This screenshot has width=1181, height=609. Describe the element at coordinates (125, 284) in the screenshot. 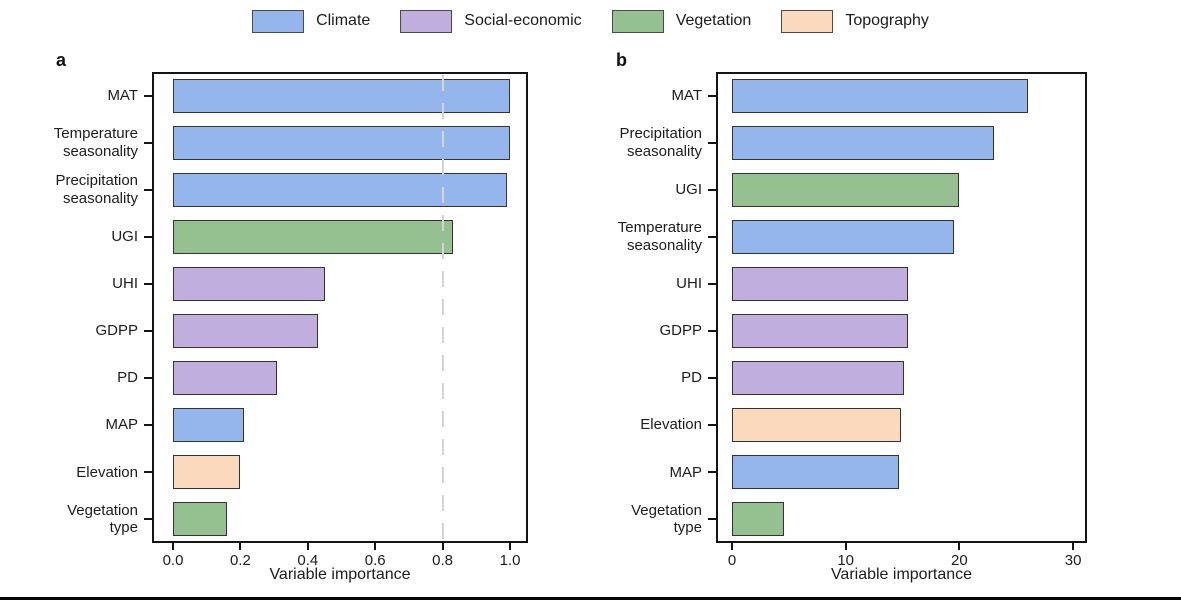

I see `y-label-a-uhi: UHI` at that location.